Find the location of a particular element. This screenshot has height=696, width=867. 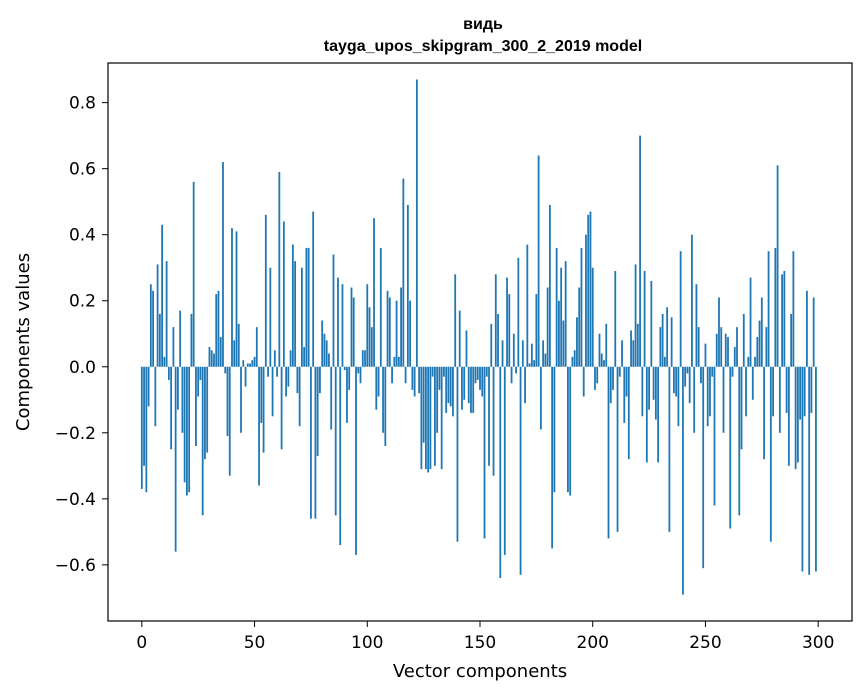

x-tick-label: 50 is located at coordinates (255, 643).